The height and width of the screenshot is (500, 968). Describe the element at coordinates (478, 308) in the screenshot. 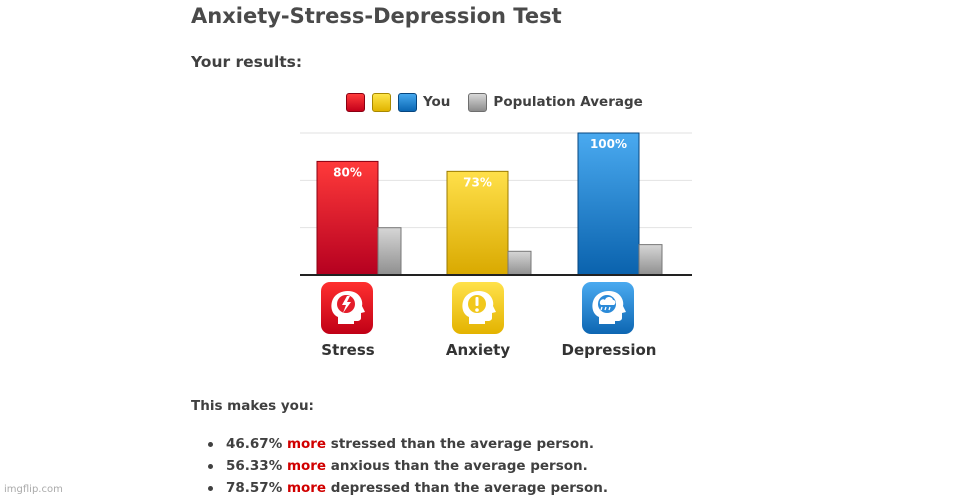

I see `anxiety-head-icon` at that location.